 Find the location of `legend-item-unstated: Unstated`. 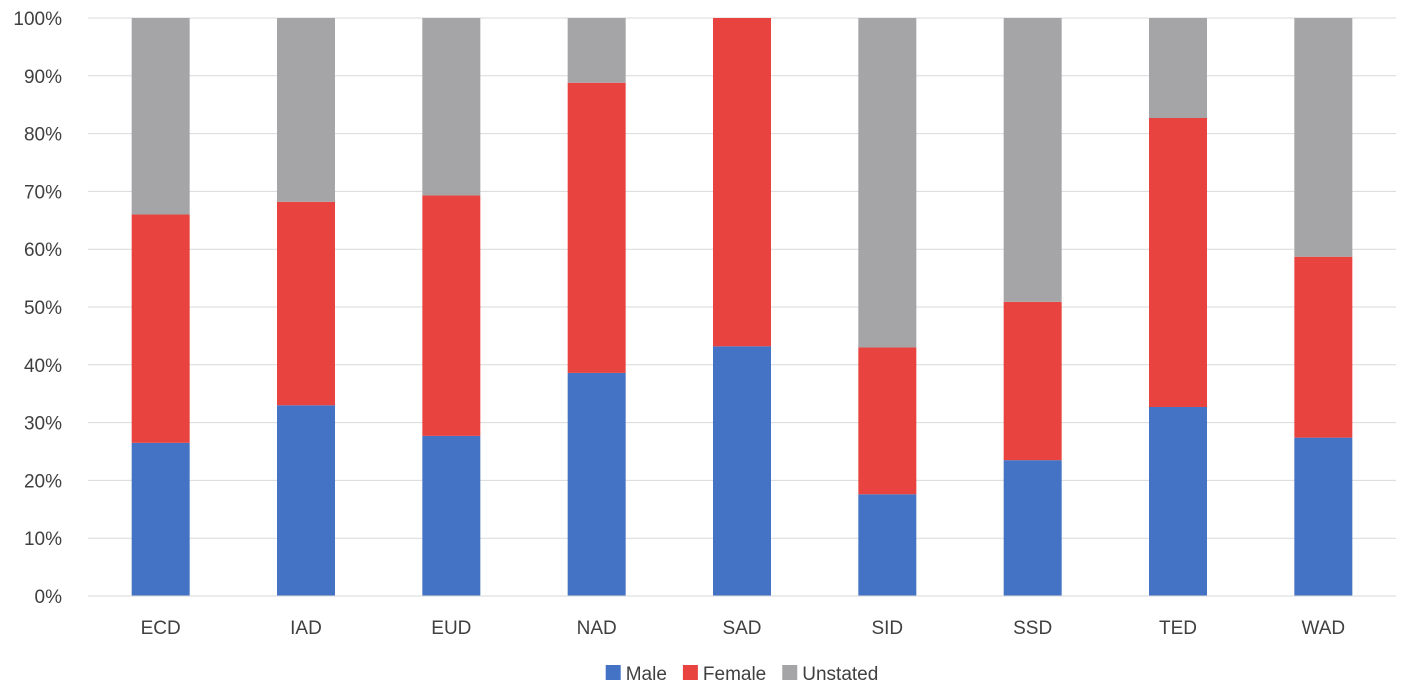

legend-item-unstated: Unstated is located at coordinates (830, 674).